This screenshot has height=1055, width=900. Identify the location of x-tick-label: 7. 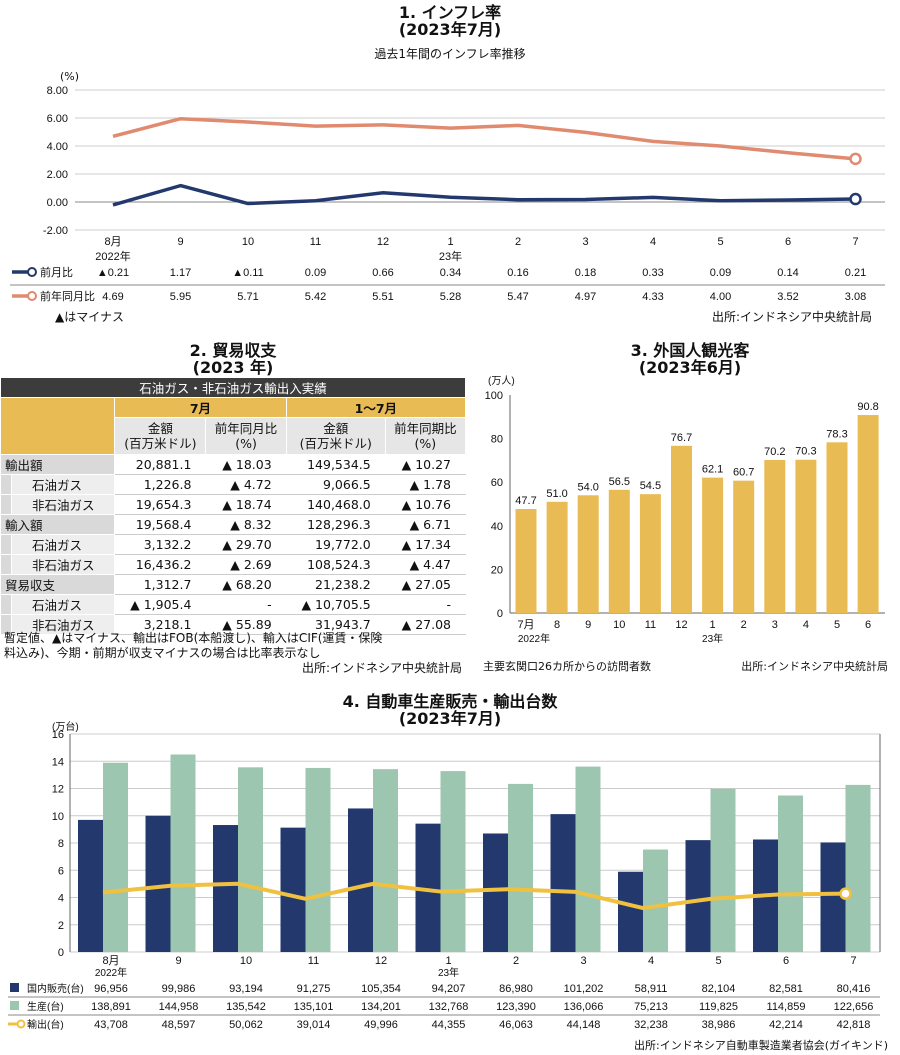
(855, 242).